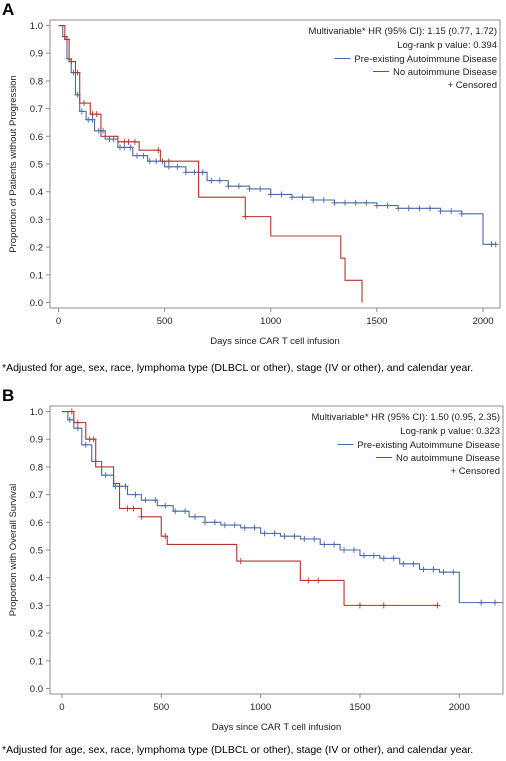 This screenshot has height=761, width=506. I want to click on y-tick-label: 0.4, so click(36, 192).